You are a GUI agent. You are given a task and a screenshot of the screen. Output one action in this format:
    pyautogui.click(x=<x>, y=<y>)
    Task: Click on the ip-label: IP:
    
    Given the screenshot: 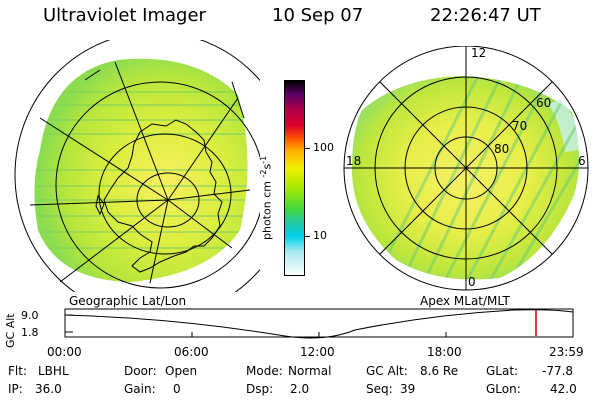 What is the action you would take?
    pyautogui.click(x=15, y=389)
    